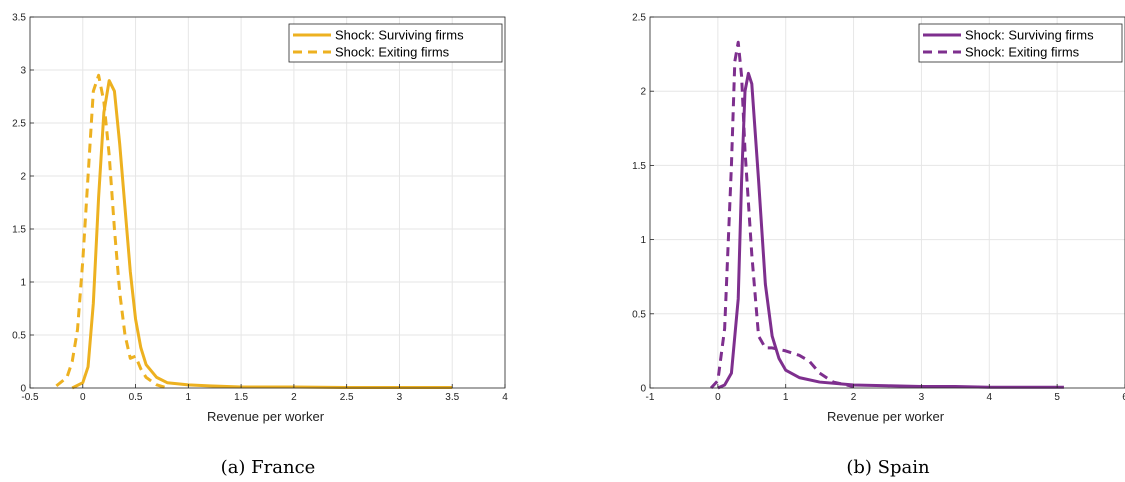 Image resolution: width=1125 pixels, height=482 pixels. I want to click on x-tick-label: 3.5, so click(452, 397).